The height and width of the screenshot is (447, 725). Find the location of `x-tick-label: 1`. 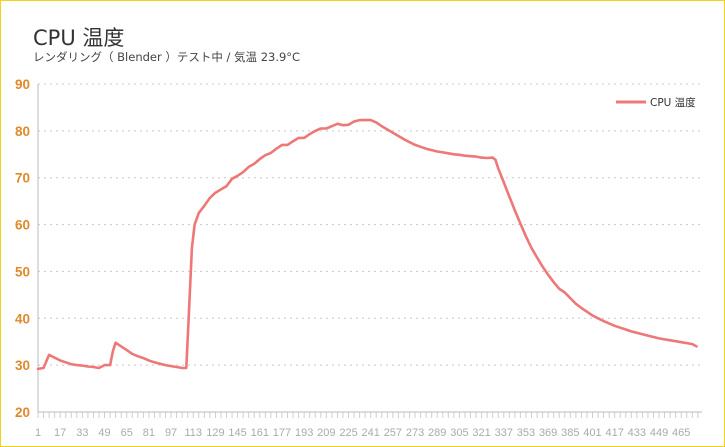

x-tick-label: 1 is located at coordinates (38, 433).